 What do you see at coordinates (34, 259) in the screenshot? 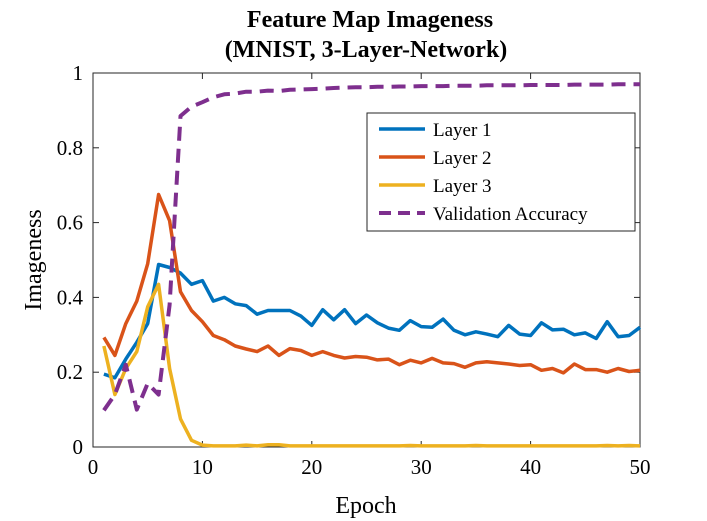
I see `y-axis-label: Imageness` at bounding box center [34, 259].